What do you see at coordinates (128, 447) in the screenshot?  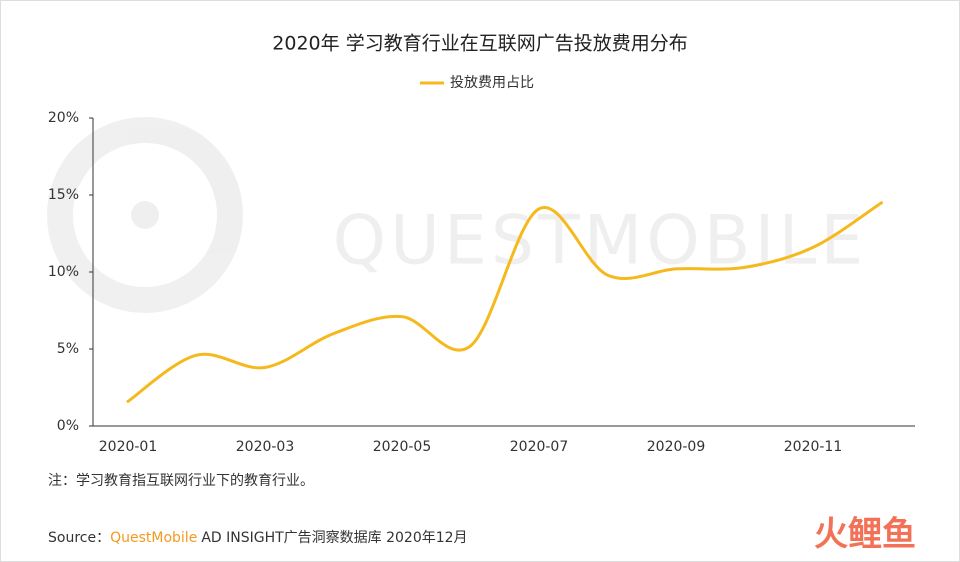 I see `x-tick-label: 2020-01` at bounding box center [128, 447].